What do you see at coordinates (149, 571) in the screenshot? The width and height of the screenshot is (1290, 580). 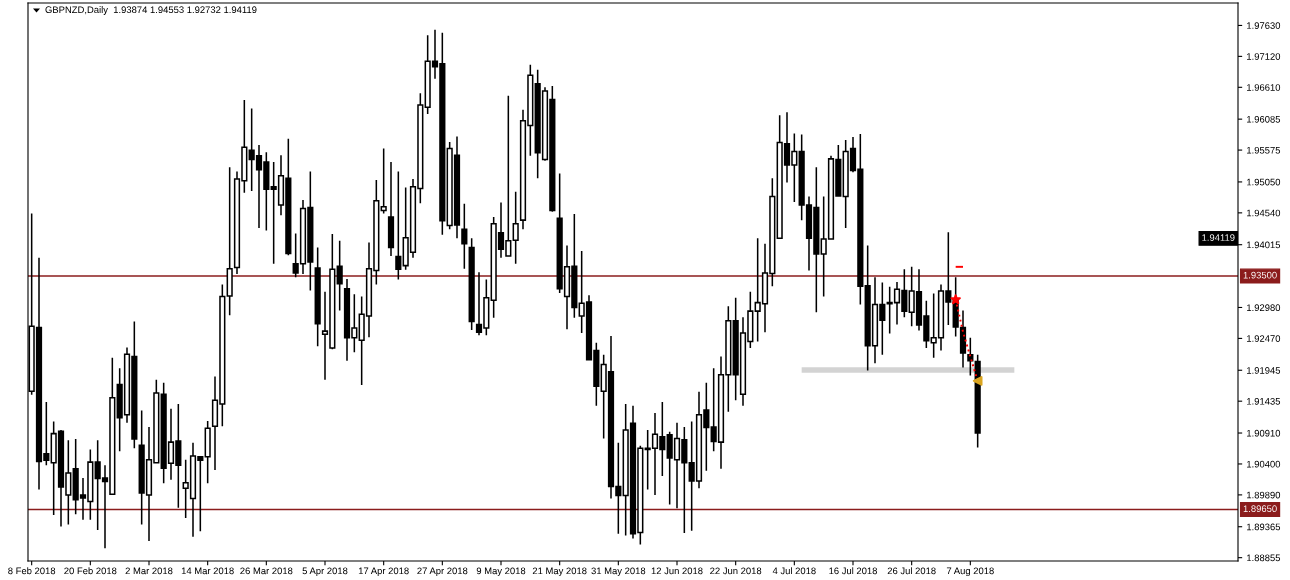 I see `x-tick-label: 2 Mar 2018` at bounding box center [149, 571].